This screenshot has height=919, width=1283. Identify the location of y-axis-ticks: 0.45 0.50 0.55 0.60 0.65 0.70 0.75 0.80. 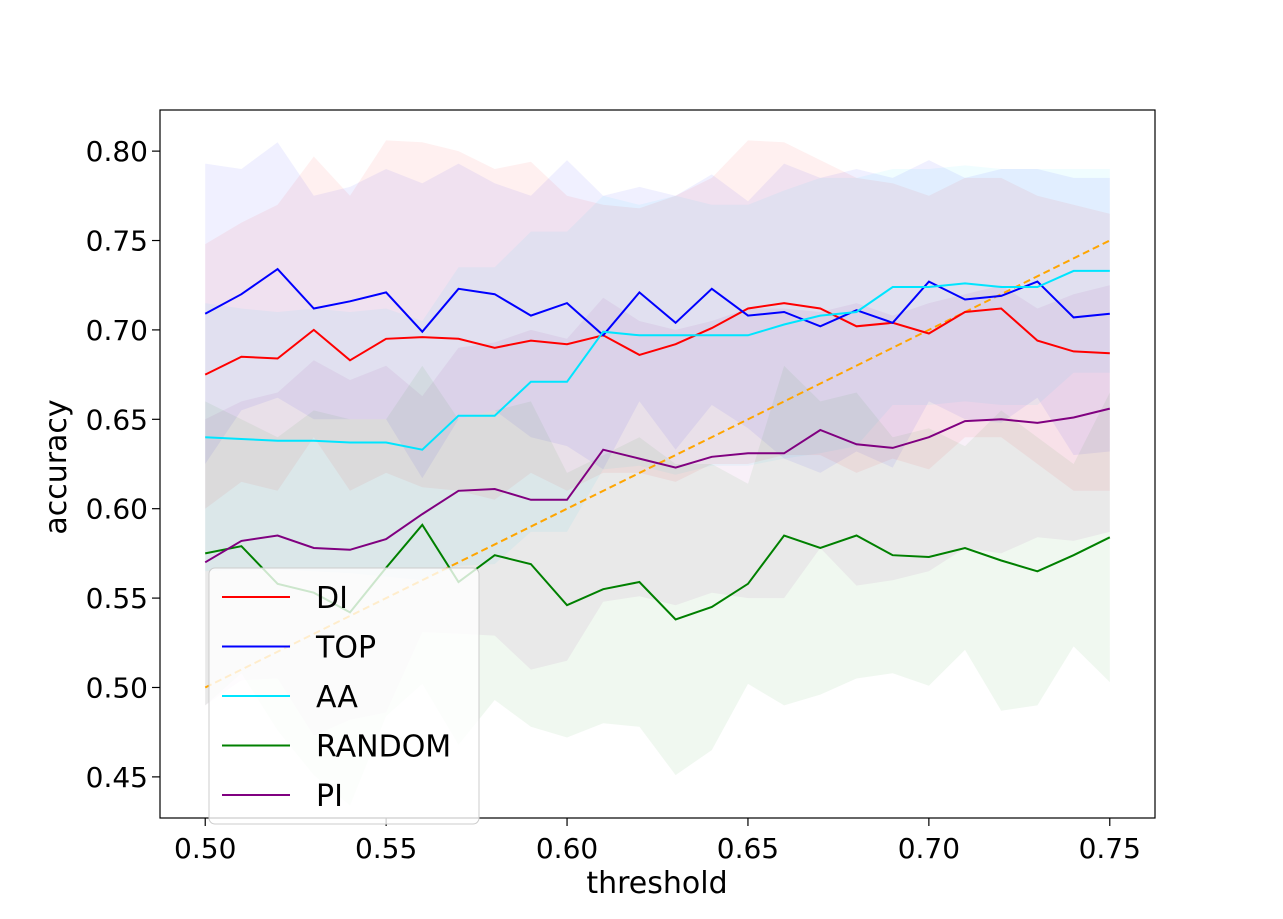
(123, 464).